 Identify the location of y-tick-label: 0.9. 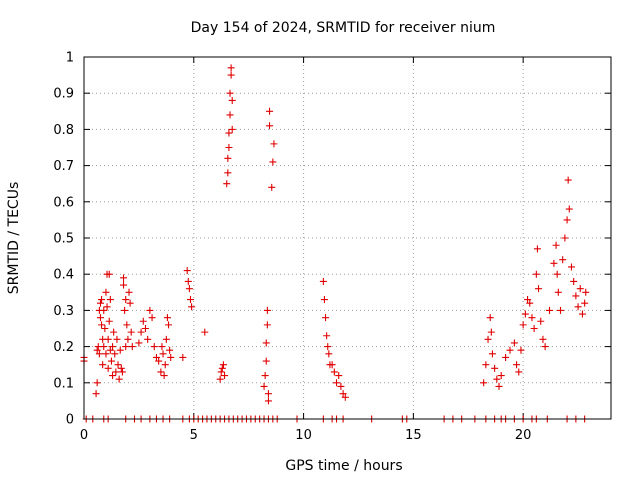
(63, 94).